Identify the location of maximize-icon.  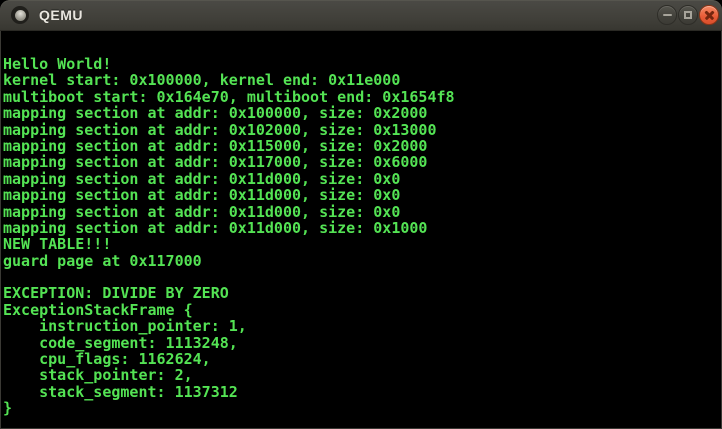
(688, 15).